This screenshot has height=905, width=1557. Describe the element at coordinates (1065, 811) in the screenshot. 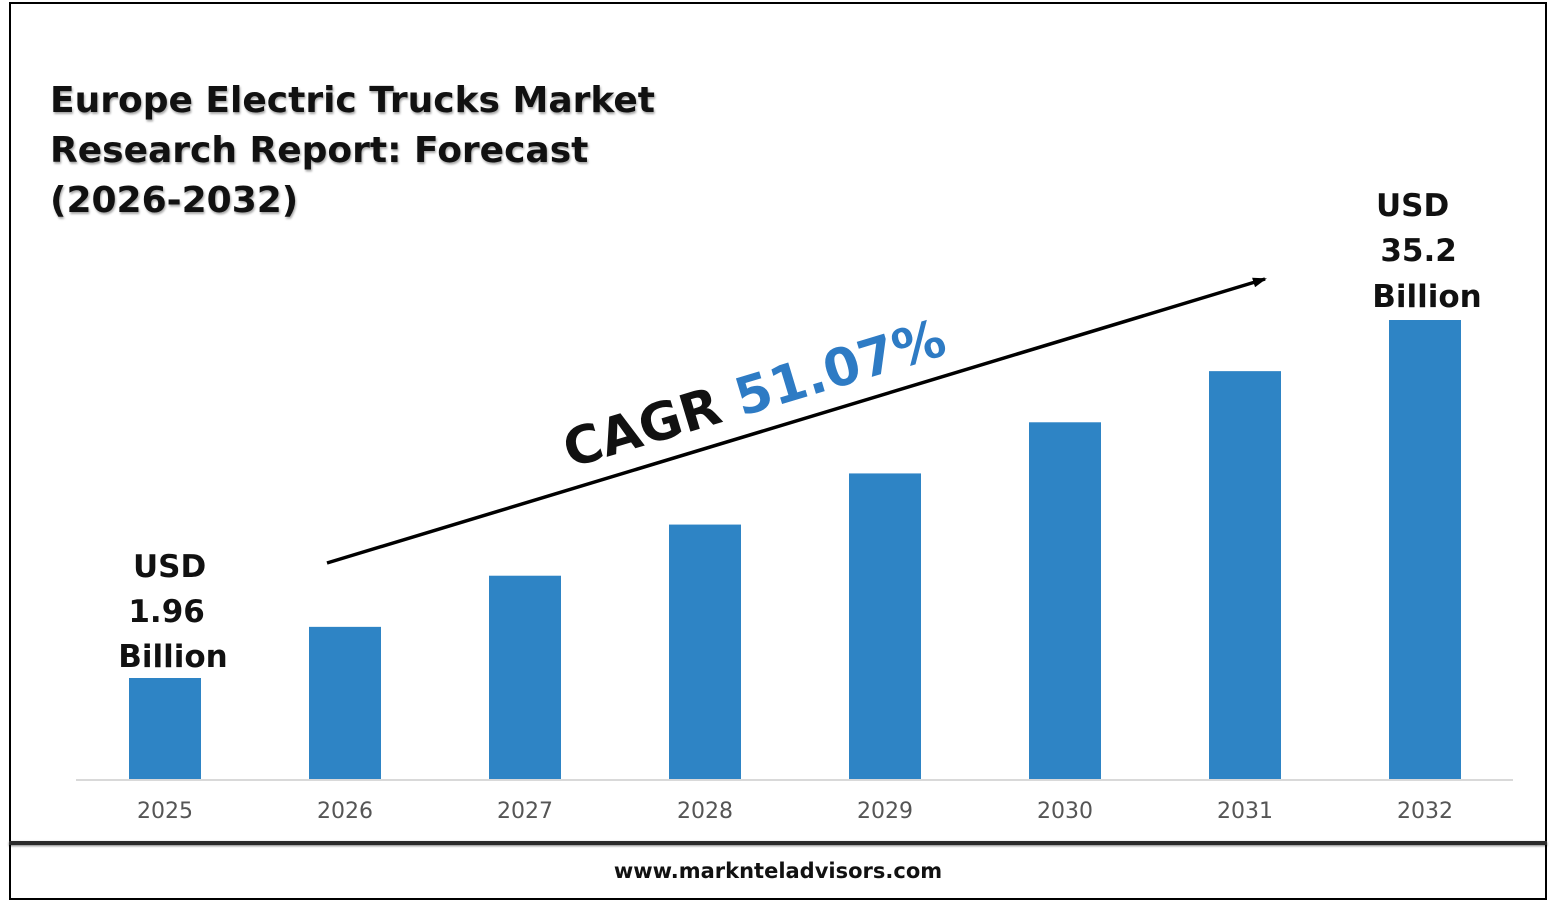

I see `x-tick-2030: 2030` at that location.